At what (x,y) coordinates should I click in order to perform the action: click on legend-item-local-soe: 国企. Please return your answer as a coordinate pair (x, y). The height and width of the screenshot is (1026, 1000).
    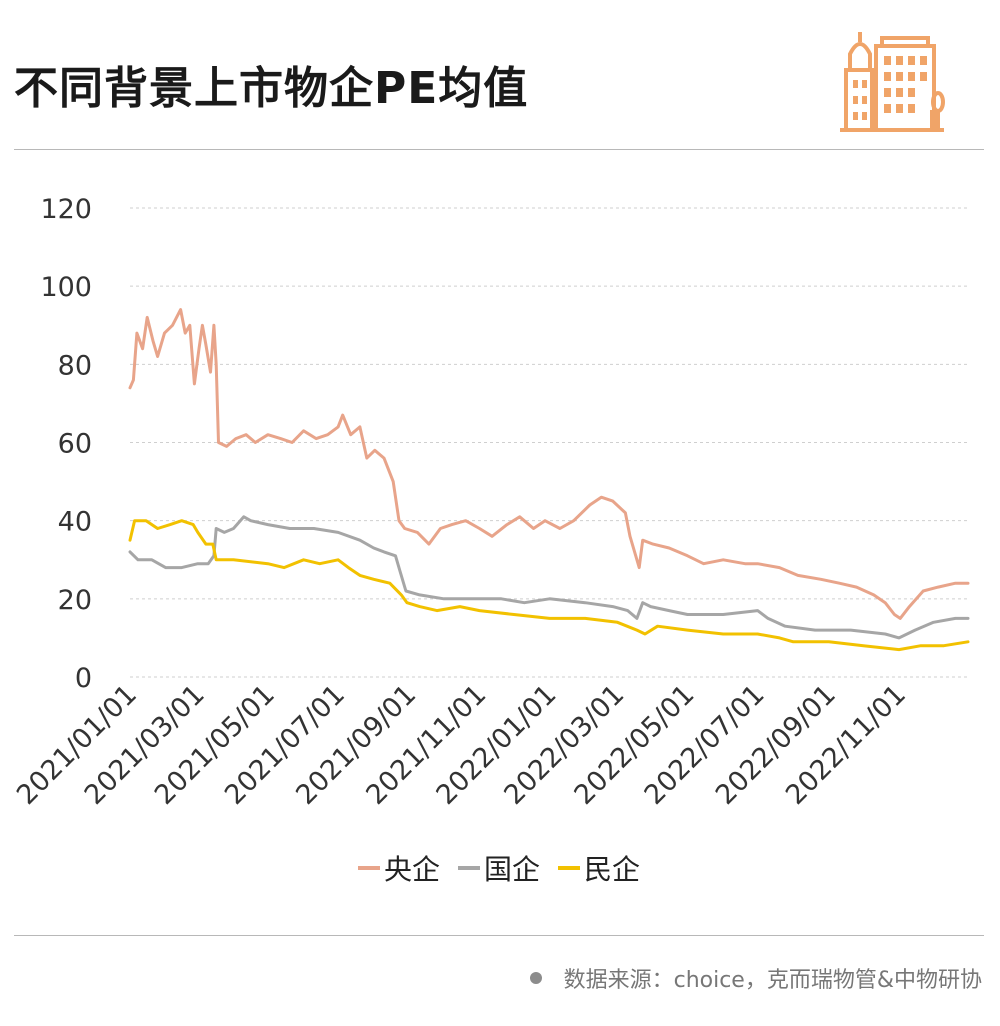
    Looking at the image, I should click on (499, 868).